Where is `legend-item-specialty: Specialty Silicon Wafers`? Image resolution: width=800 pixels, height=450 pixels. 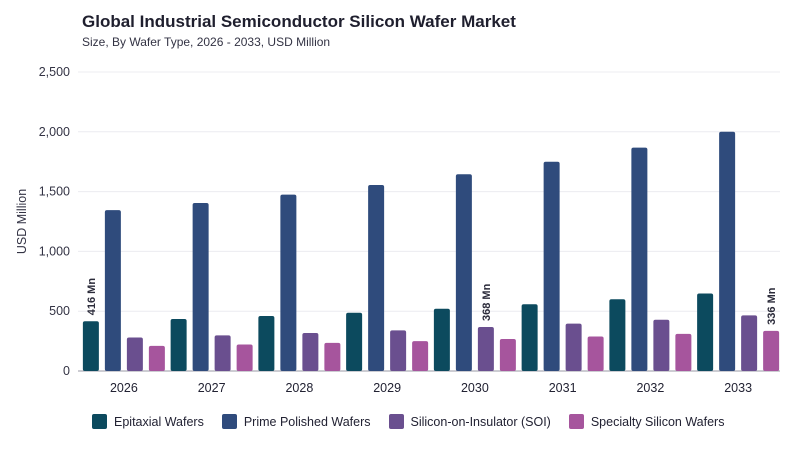
legend-item-specialty: Specialty Silicon Wafers is located at coordinates (646, 421).